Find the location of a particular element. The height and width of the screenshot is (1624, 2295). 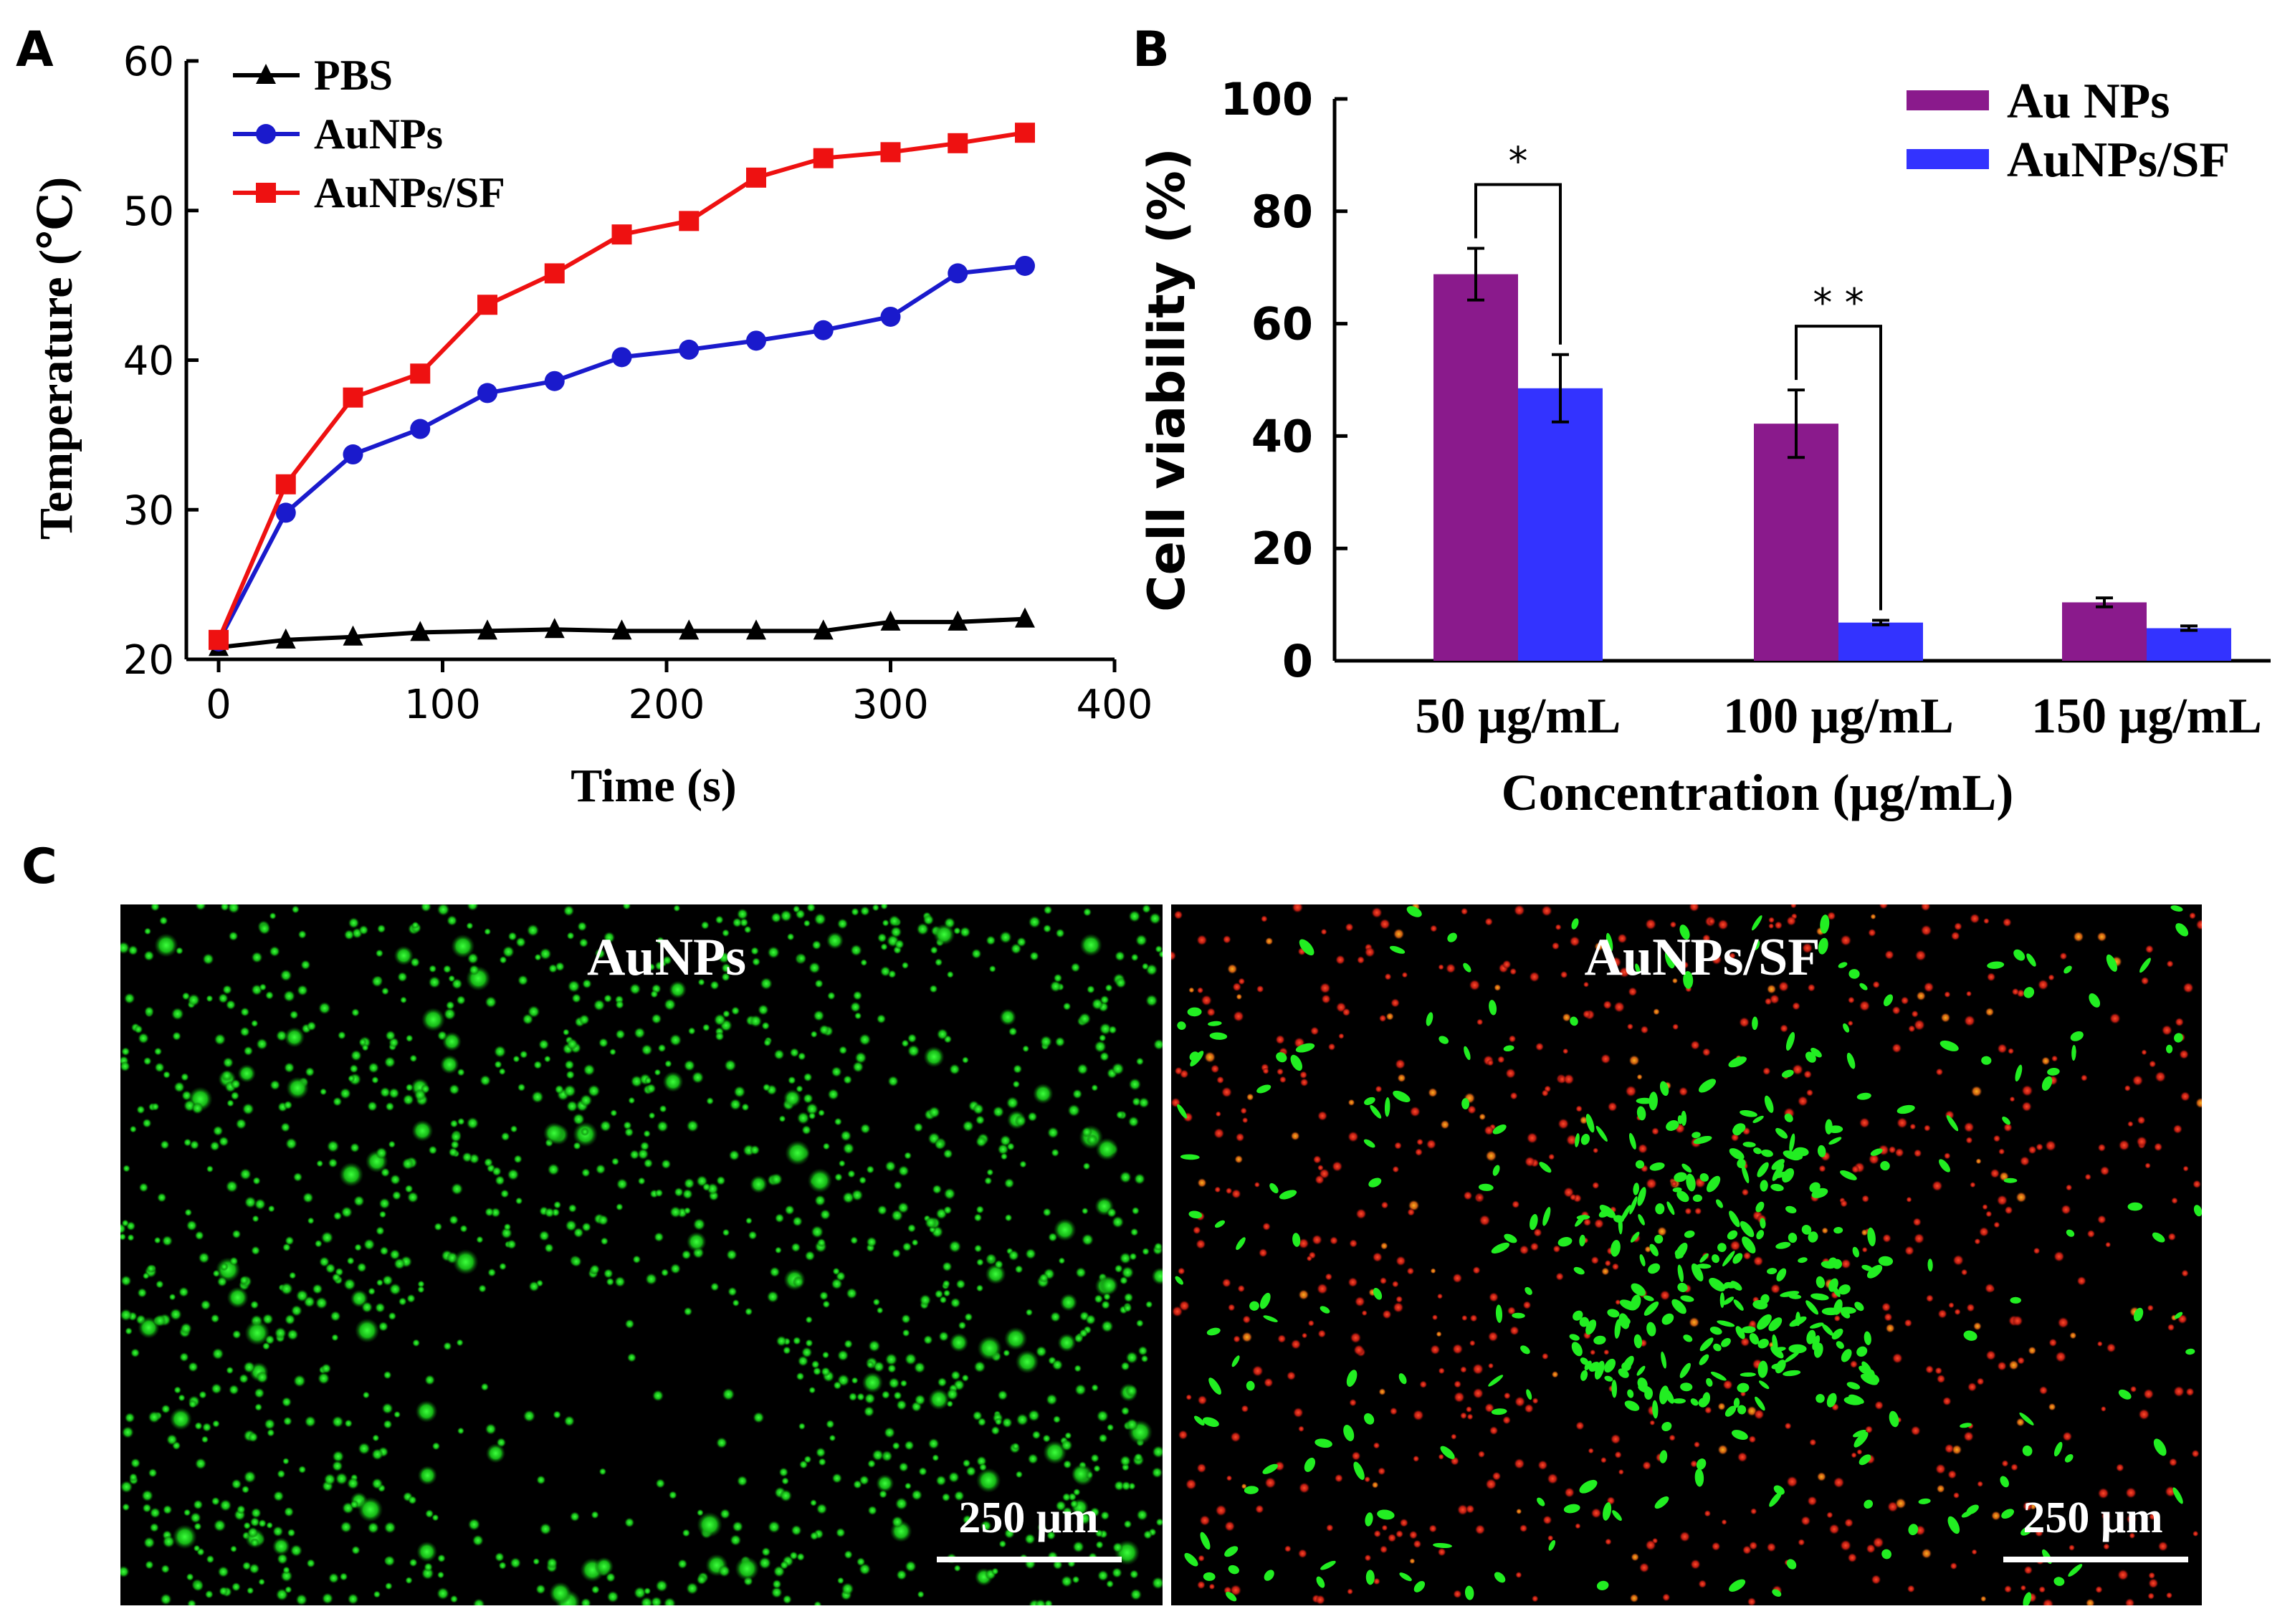

panel-a-y-tick-label: 60 is located at coordinates (148, 62).